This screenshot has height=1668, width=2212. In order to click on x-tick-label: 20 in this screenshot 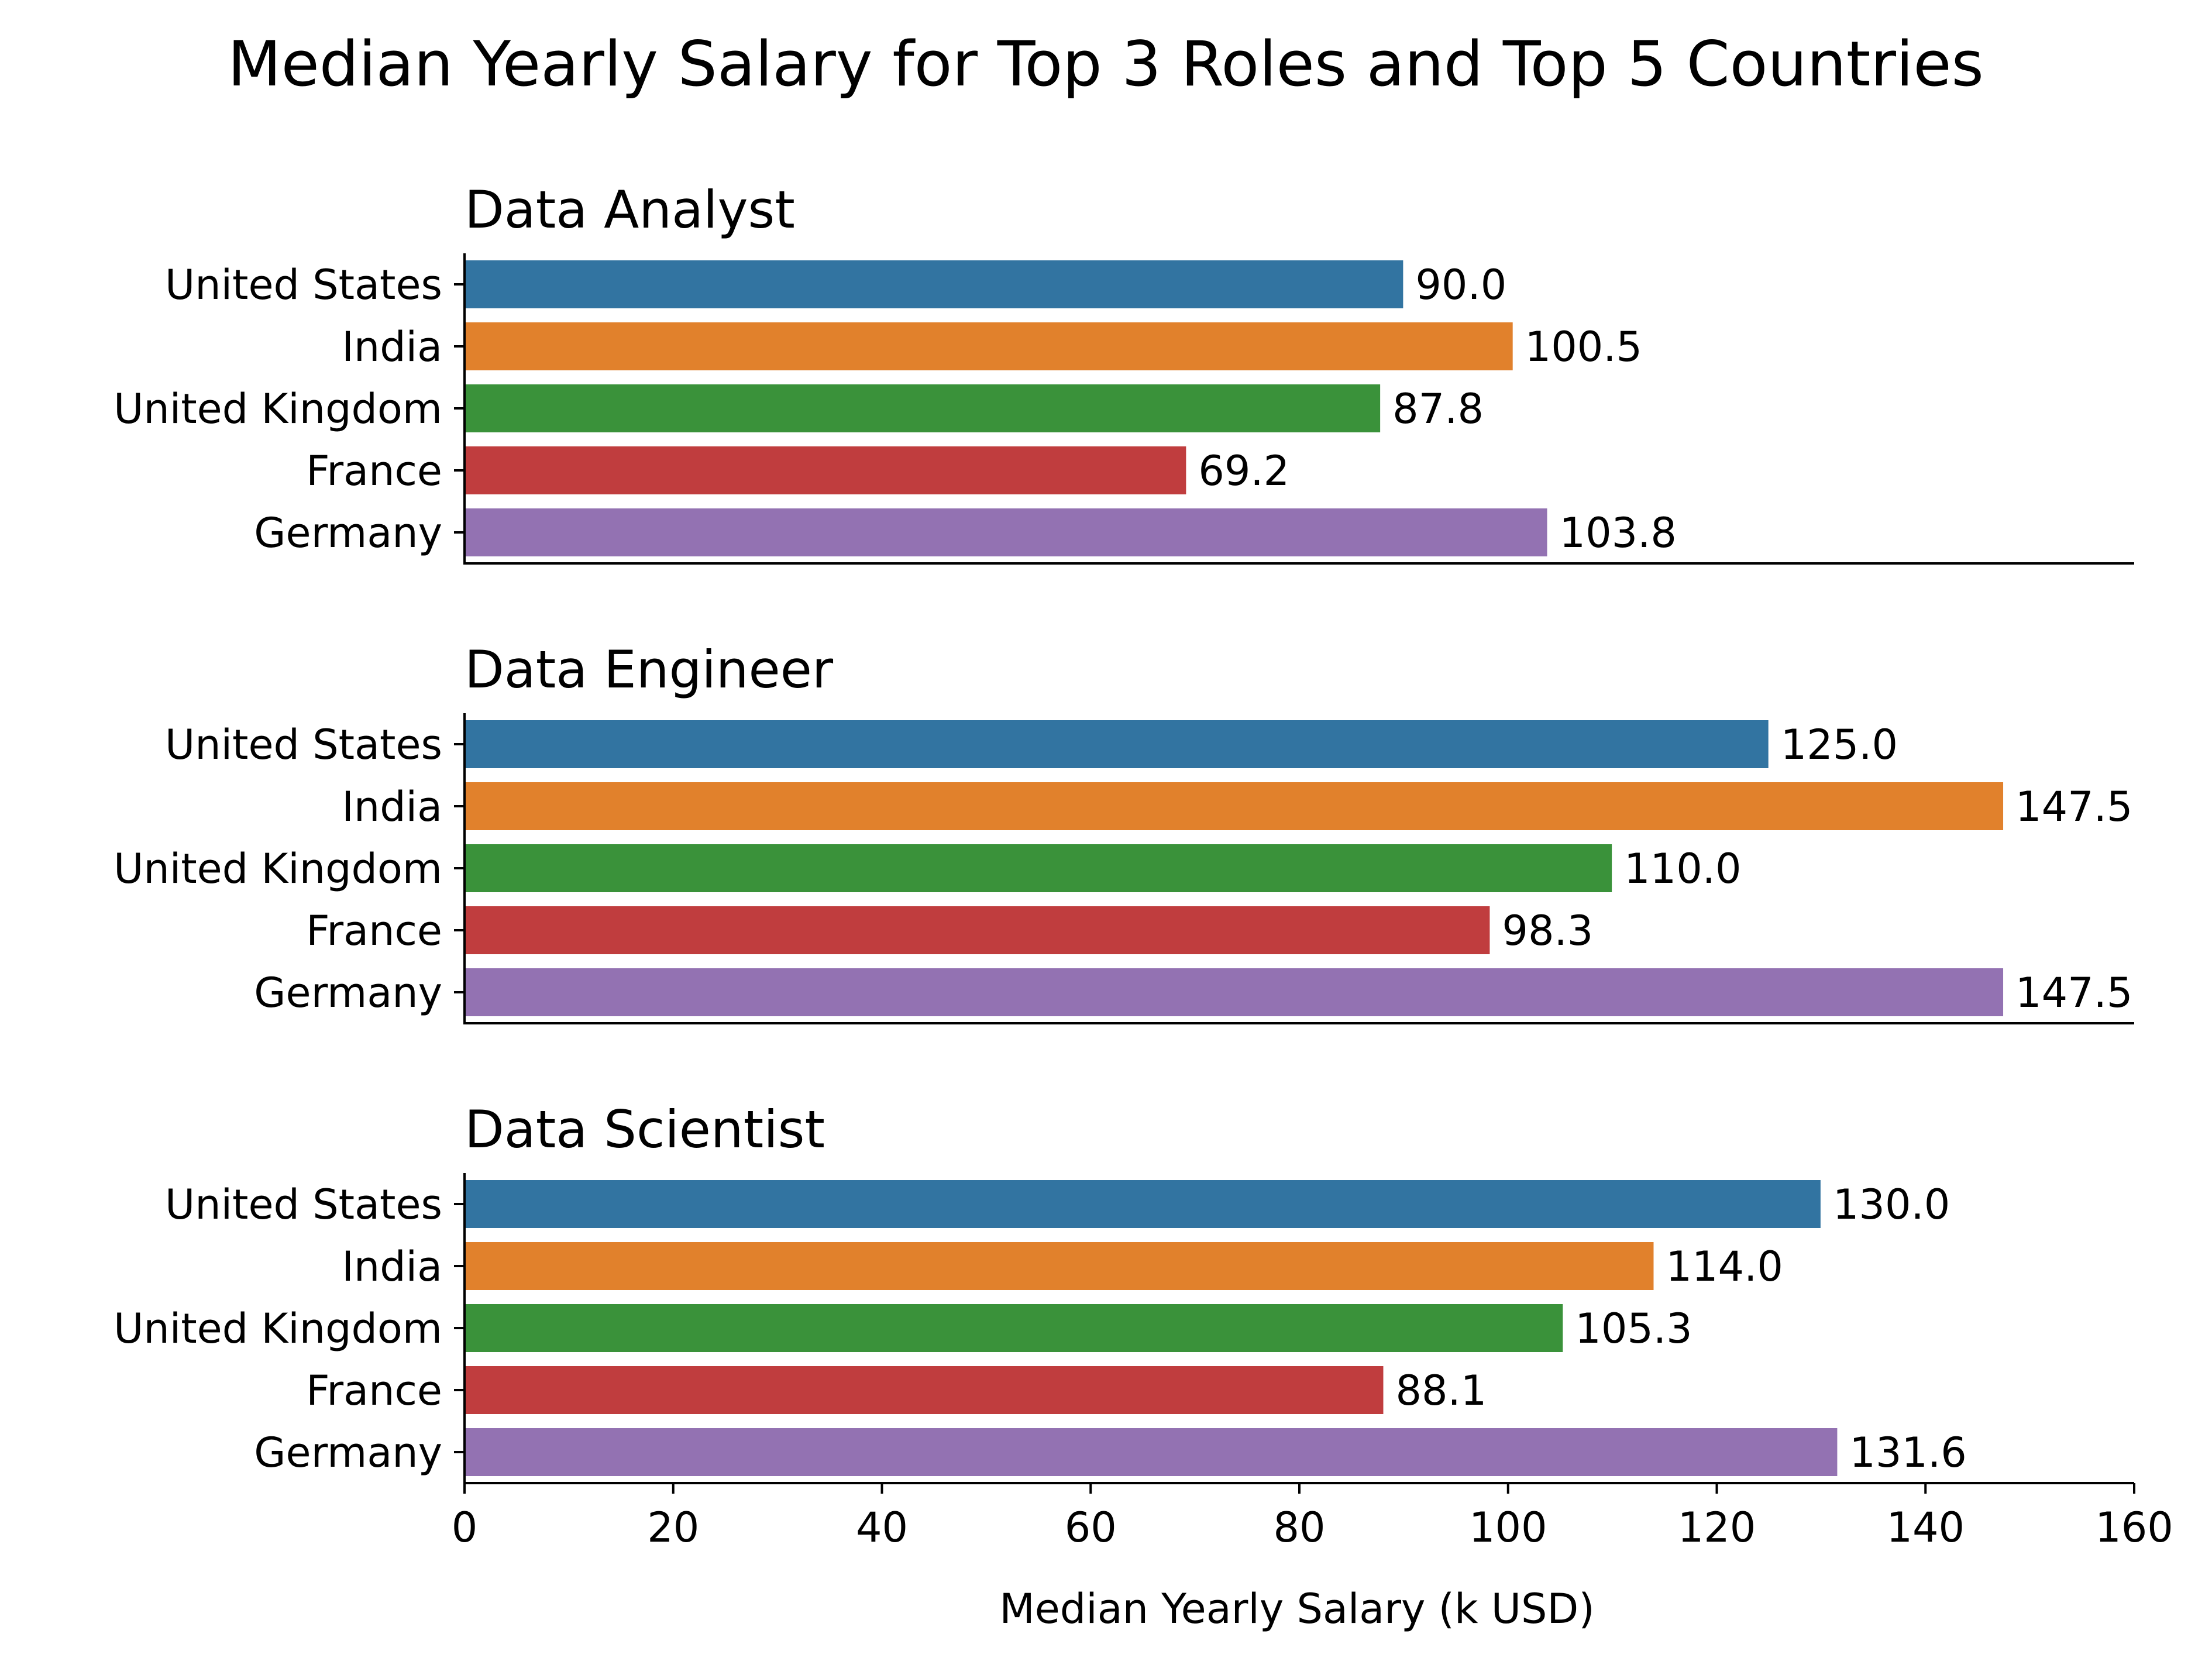, I will do `click(673, 1528)`.